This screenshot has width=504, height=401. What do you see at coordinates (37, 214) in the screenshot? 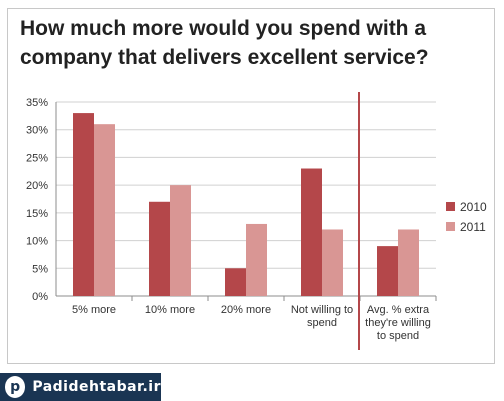
I see `y-tick-label: 15%` at bounding box center [37, 214].